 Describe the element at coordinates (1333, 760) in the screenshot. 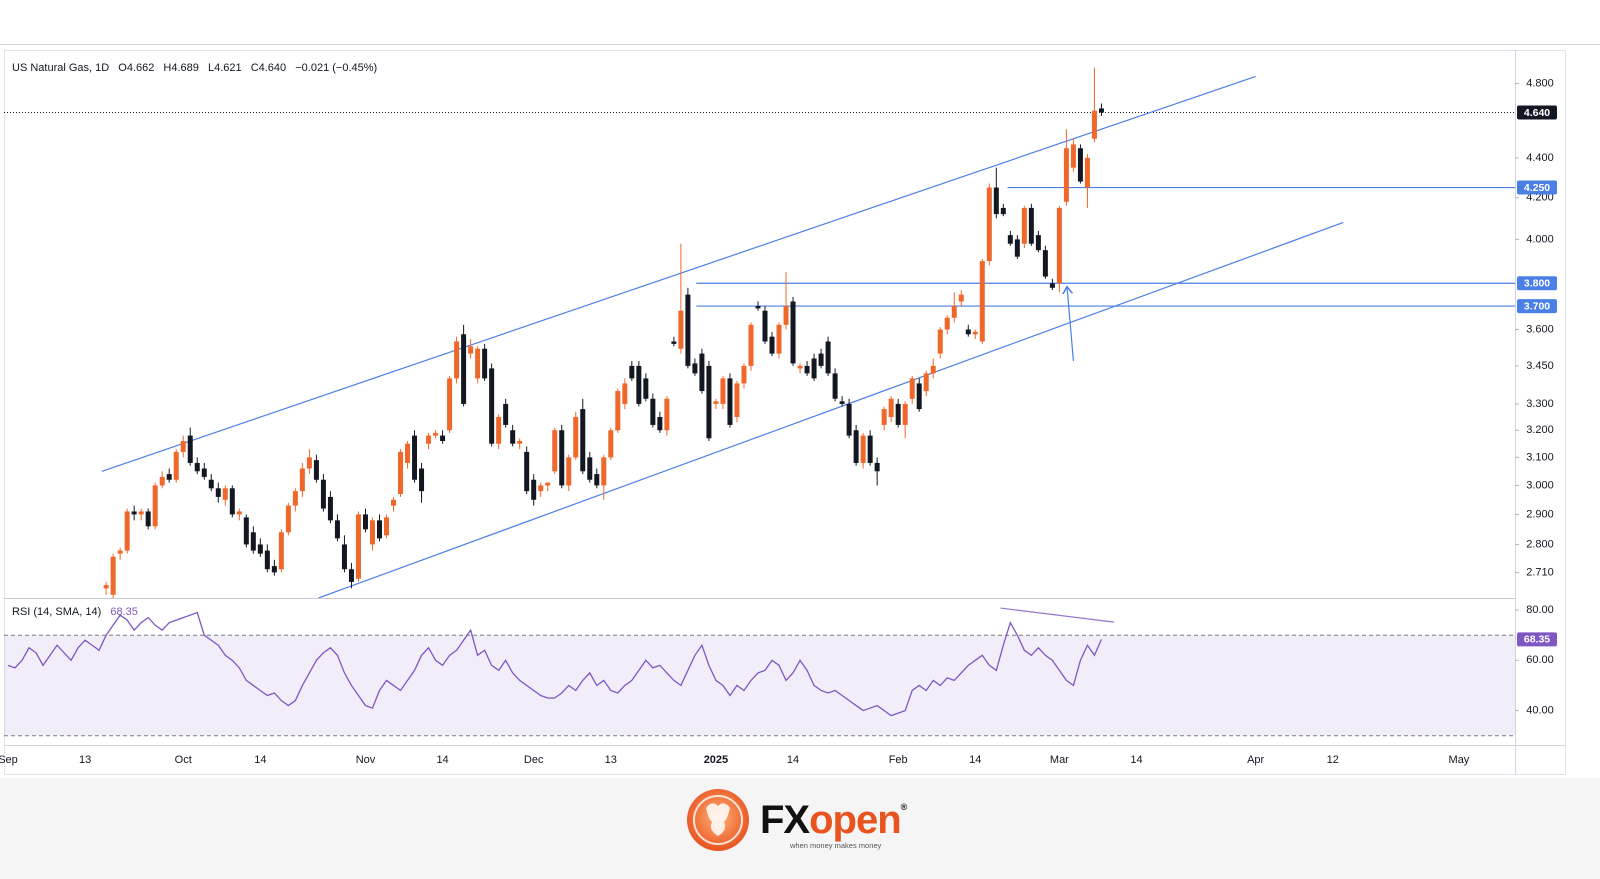

I see `x-tick-label: 12` at that location.